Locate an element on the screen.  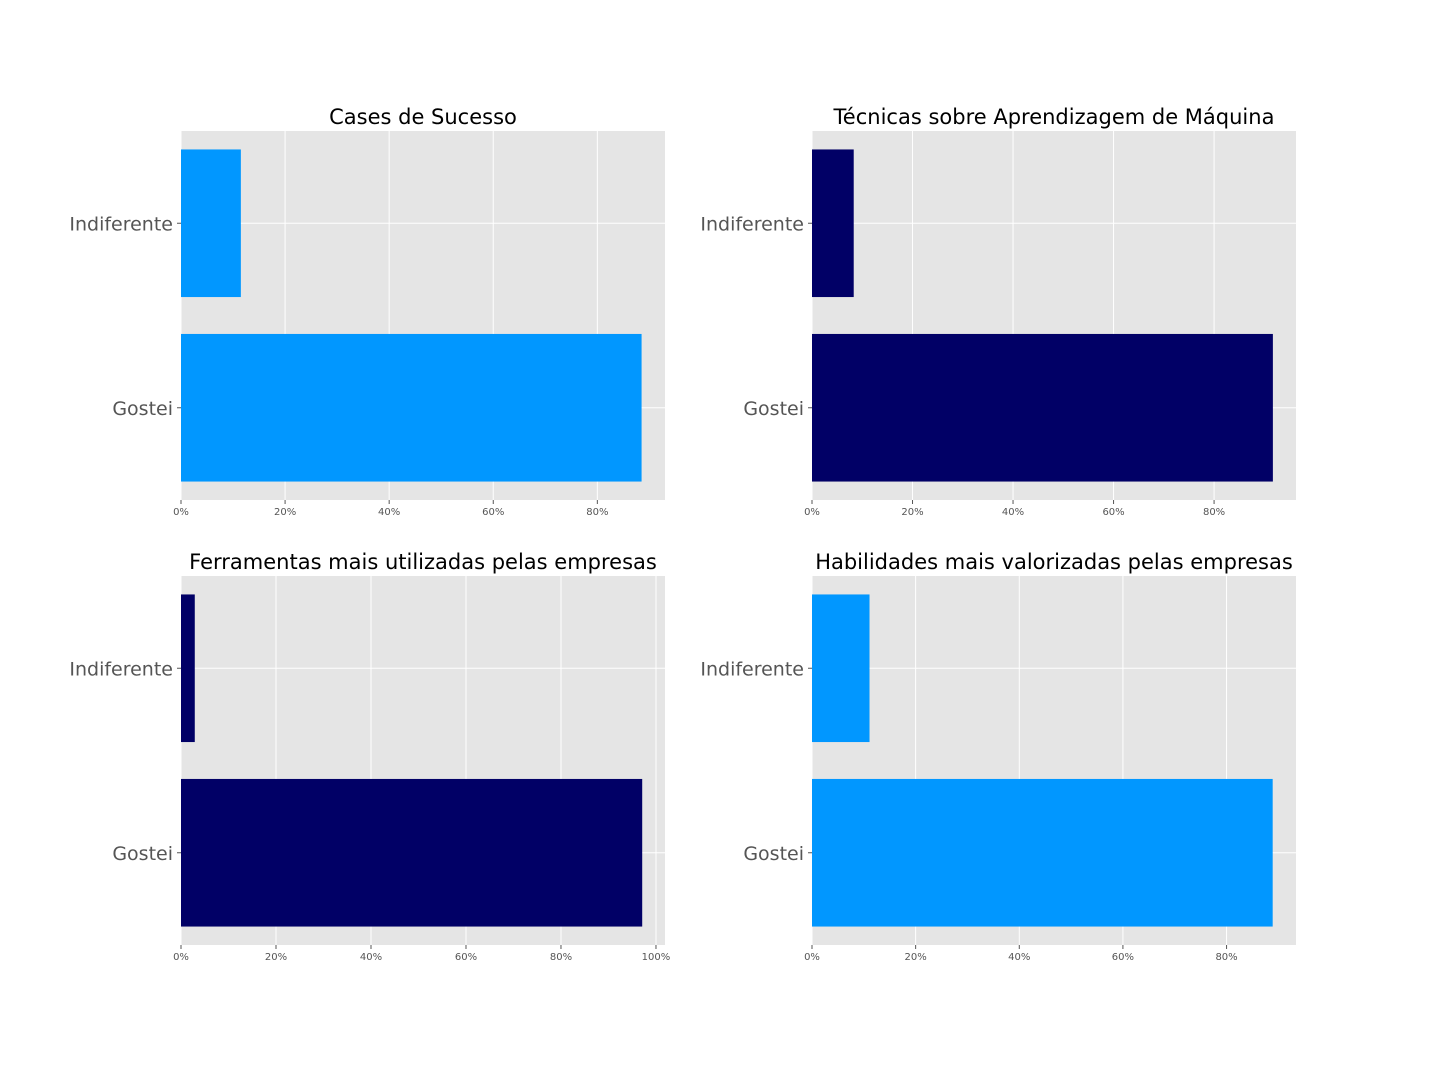
chart-title: Cases de Sucesso is located at coordinates (423, 117).